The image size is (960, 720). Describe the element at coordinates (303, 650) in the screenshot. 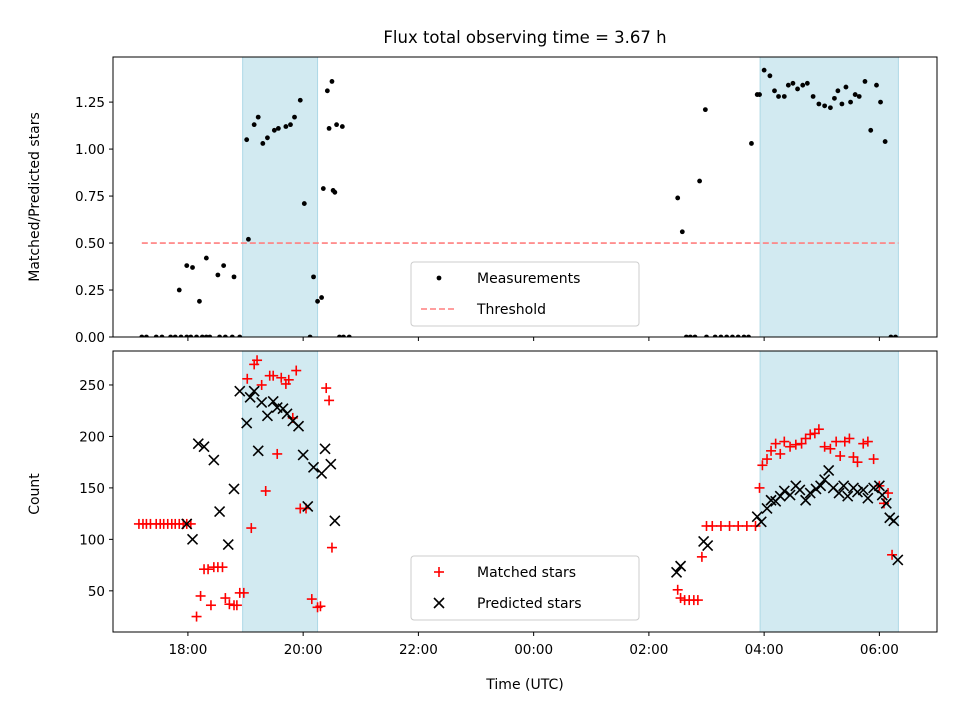

I see `x-tick-label: 20:00` at that location.